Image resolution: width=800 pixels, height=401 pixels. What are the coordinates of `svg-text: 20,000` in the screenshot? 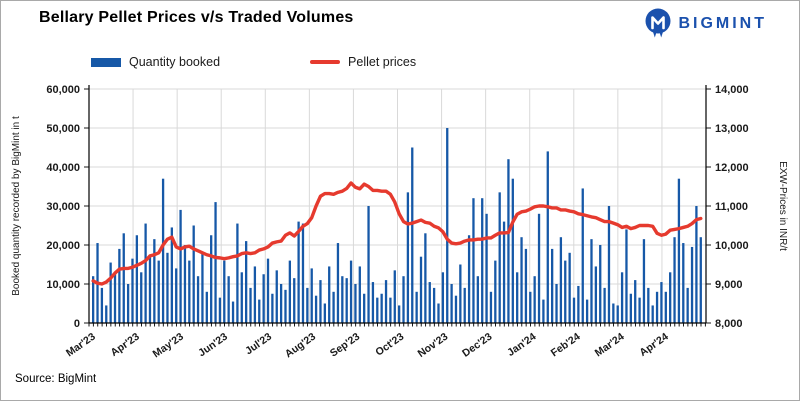 It's located at (63, 246).